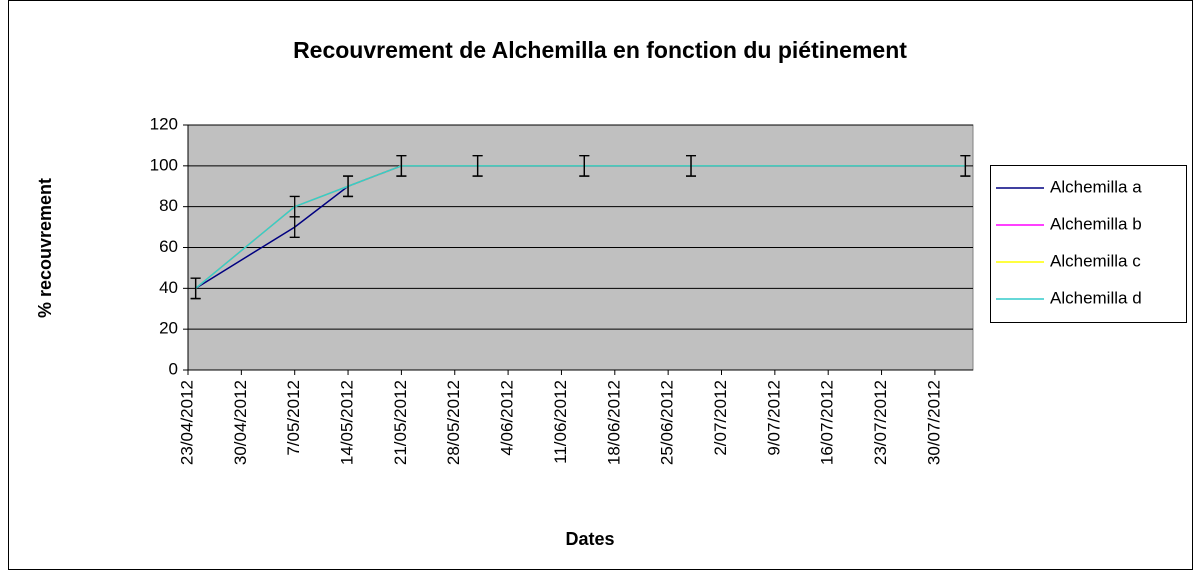 The image size is (1193, 570). I want to click on legend-label: Alchemilla c, so click(1095, 260).